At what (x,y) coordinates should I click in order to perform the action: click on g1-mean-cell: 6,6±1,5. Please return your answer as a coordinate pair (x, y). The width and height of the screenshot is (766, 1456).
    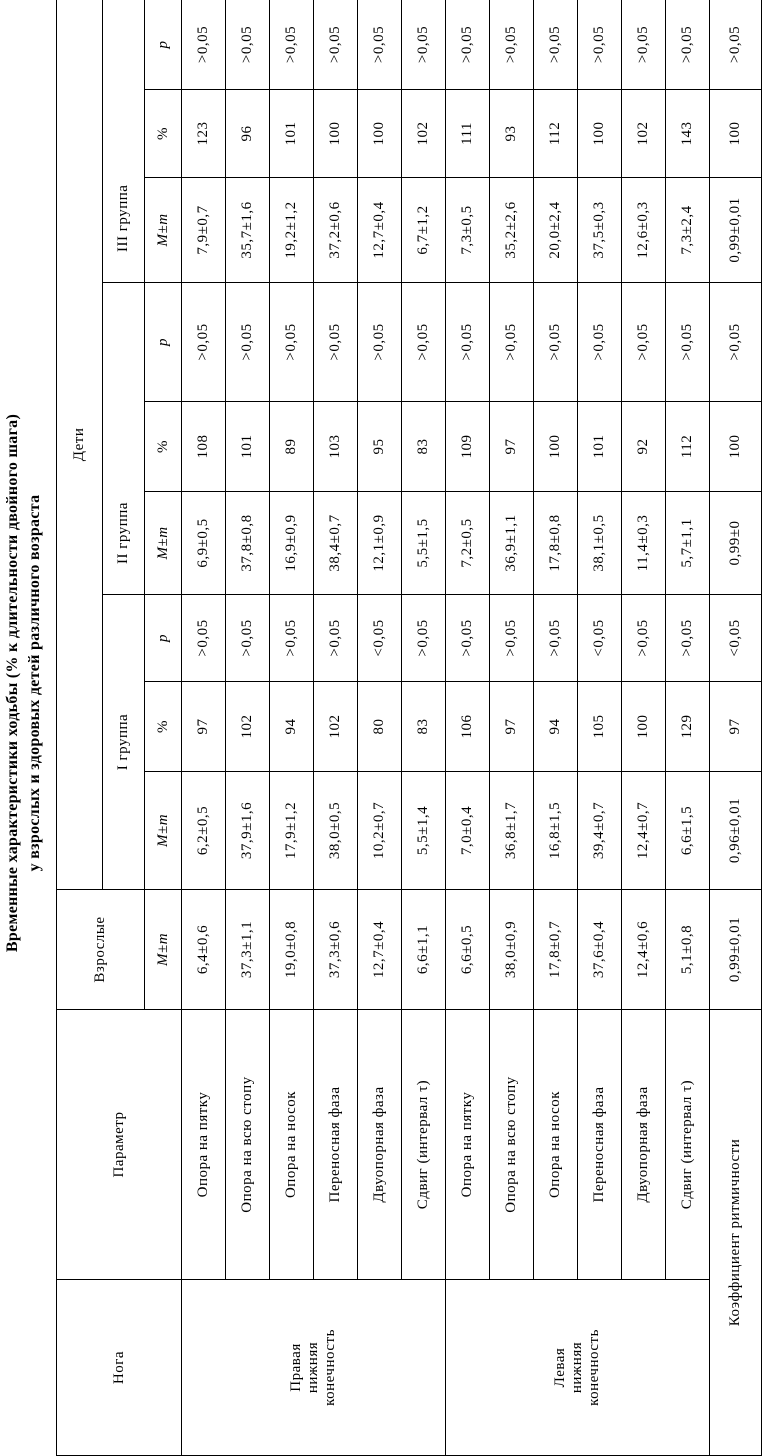
    Looking at the image, I should click on (687, 830).